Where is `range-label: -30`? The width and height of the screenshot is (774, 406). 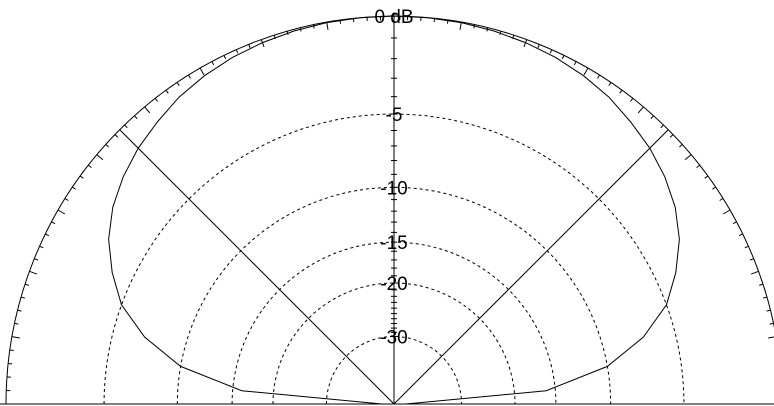
range-label: -30 is located at coordinates (393, 337).